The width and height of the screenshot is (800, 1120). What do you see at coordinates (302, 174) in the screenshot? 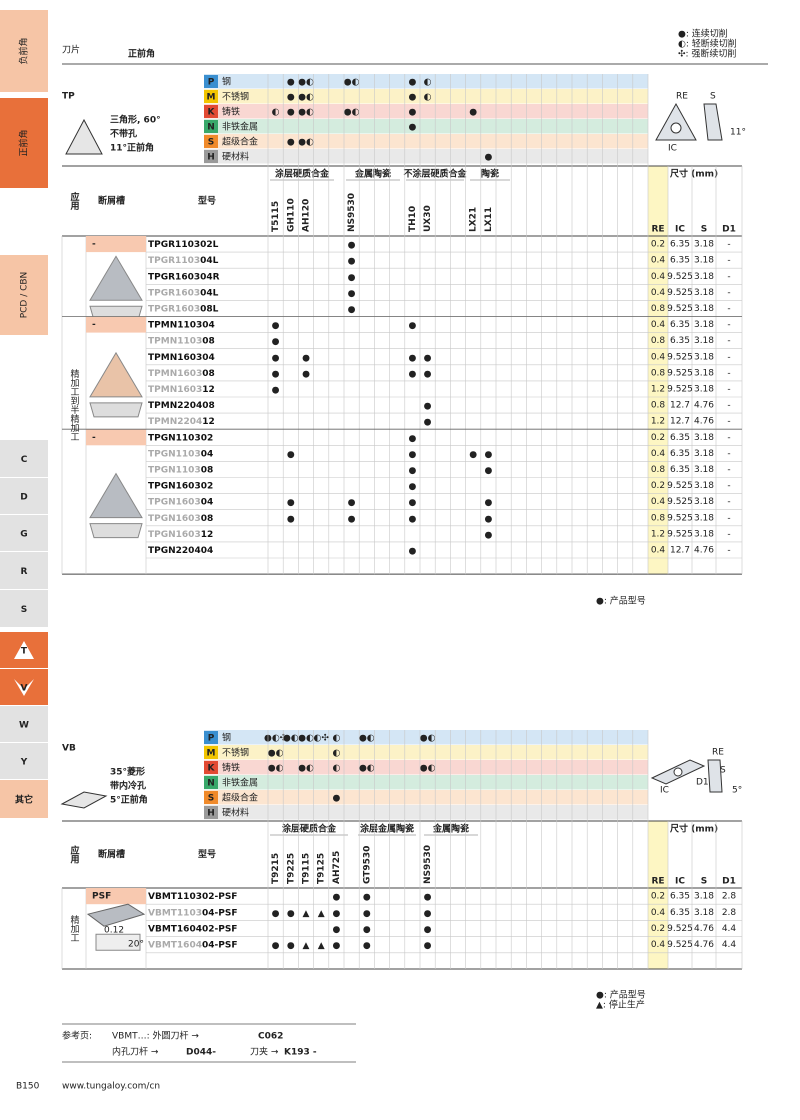
I see `grade-group: 涂层硬质合金` at bounding box center [302, 174].